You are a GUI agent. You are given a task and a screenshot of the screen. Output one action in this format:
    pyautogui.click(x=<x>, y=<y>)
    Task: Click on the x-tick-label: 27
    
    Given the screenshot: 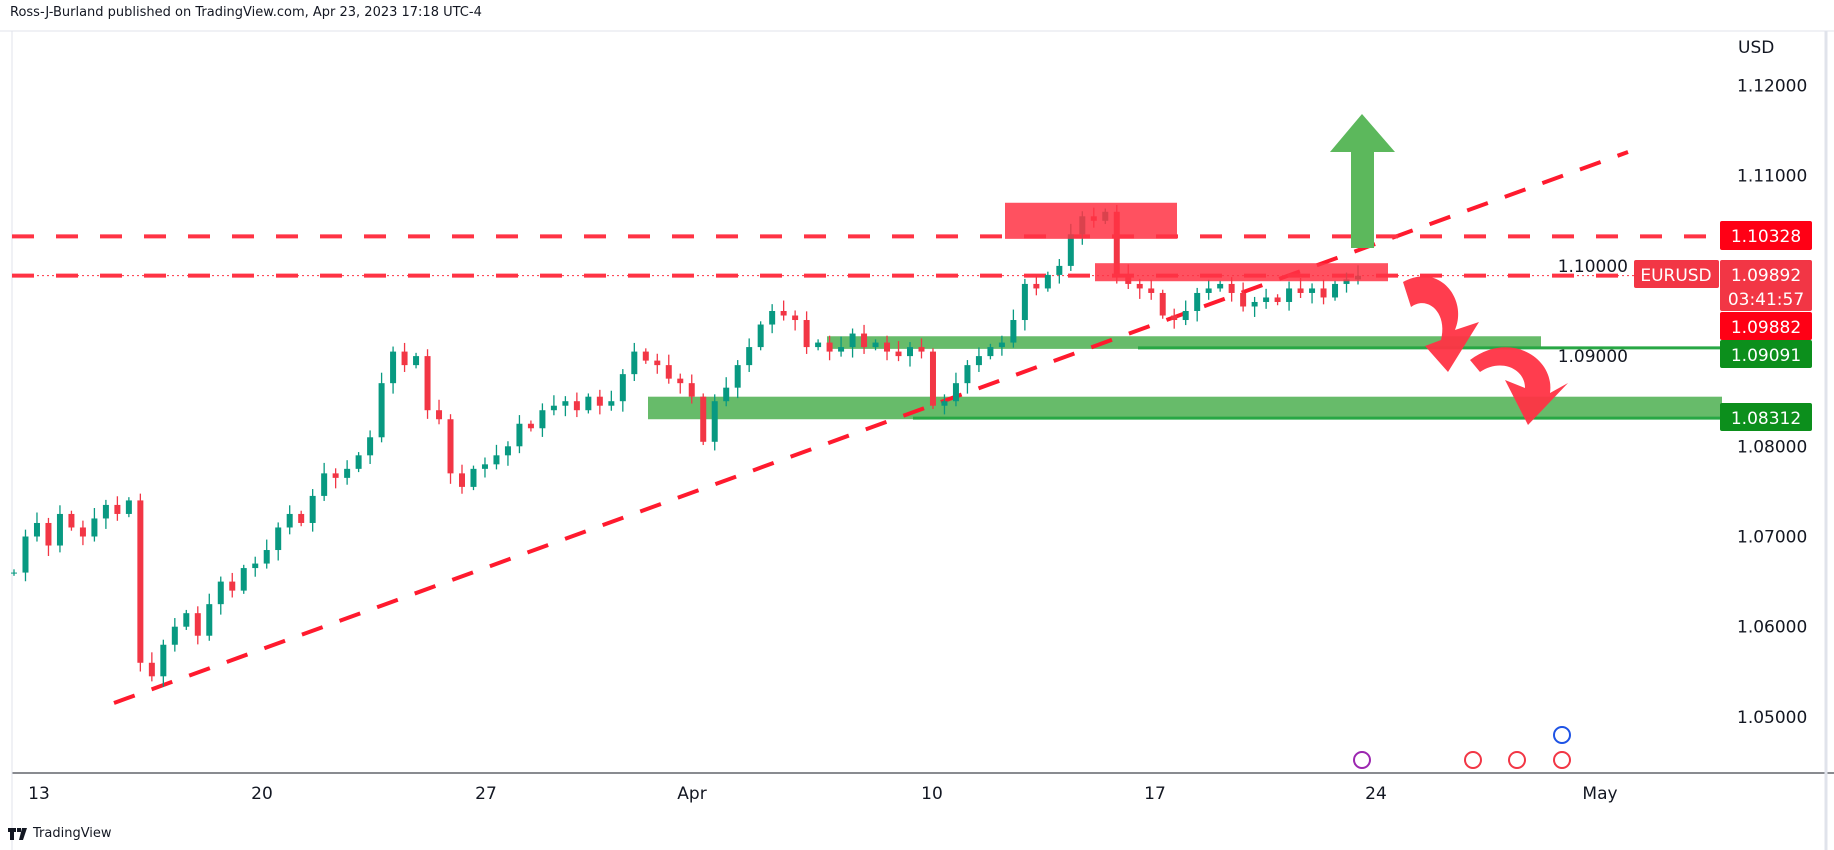 What is the action you would take?
    pyautogui.click(x=486, y=794)
    